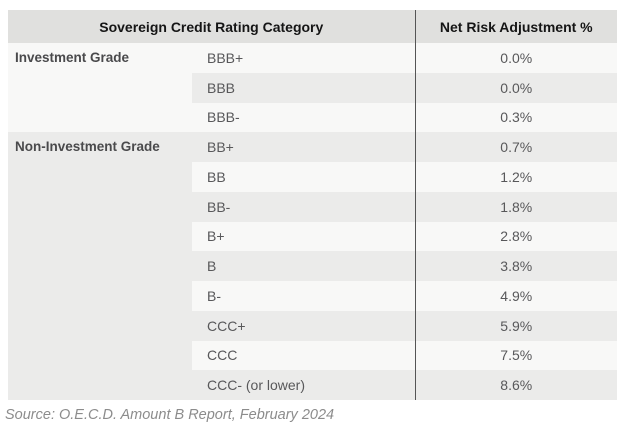 This screenshot has width=625, height=433. Describe the element at coordinates (304, 58) in the screenshot. I see `rating-cell: BBB+` at that location.